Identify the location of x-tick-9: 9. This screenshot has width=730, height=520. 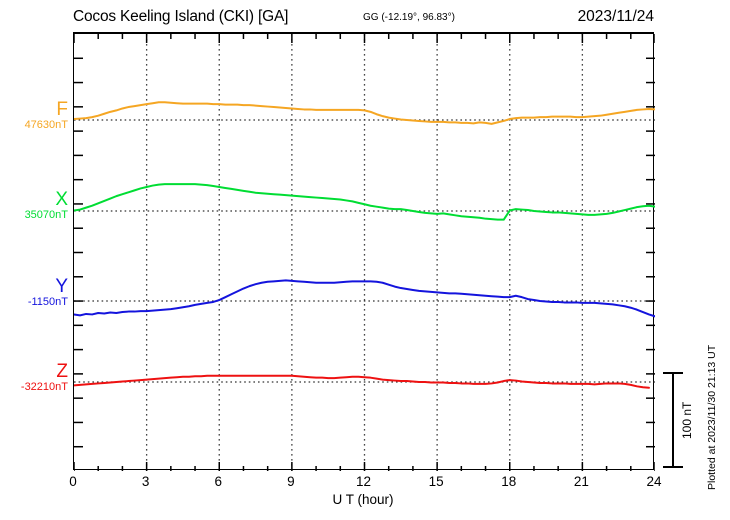
(291, 481).